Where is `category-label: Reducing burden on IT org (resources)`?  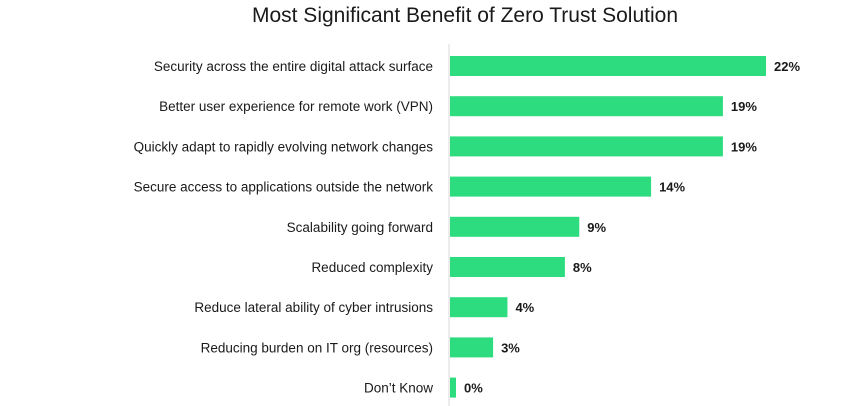
category-label: Reducing burden on IT org (resources) is located at coordinates (317, 347).